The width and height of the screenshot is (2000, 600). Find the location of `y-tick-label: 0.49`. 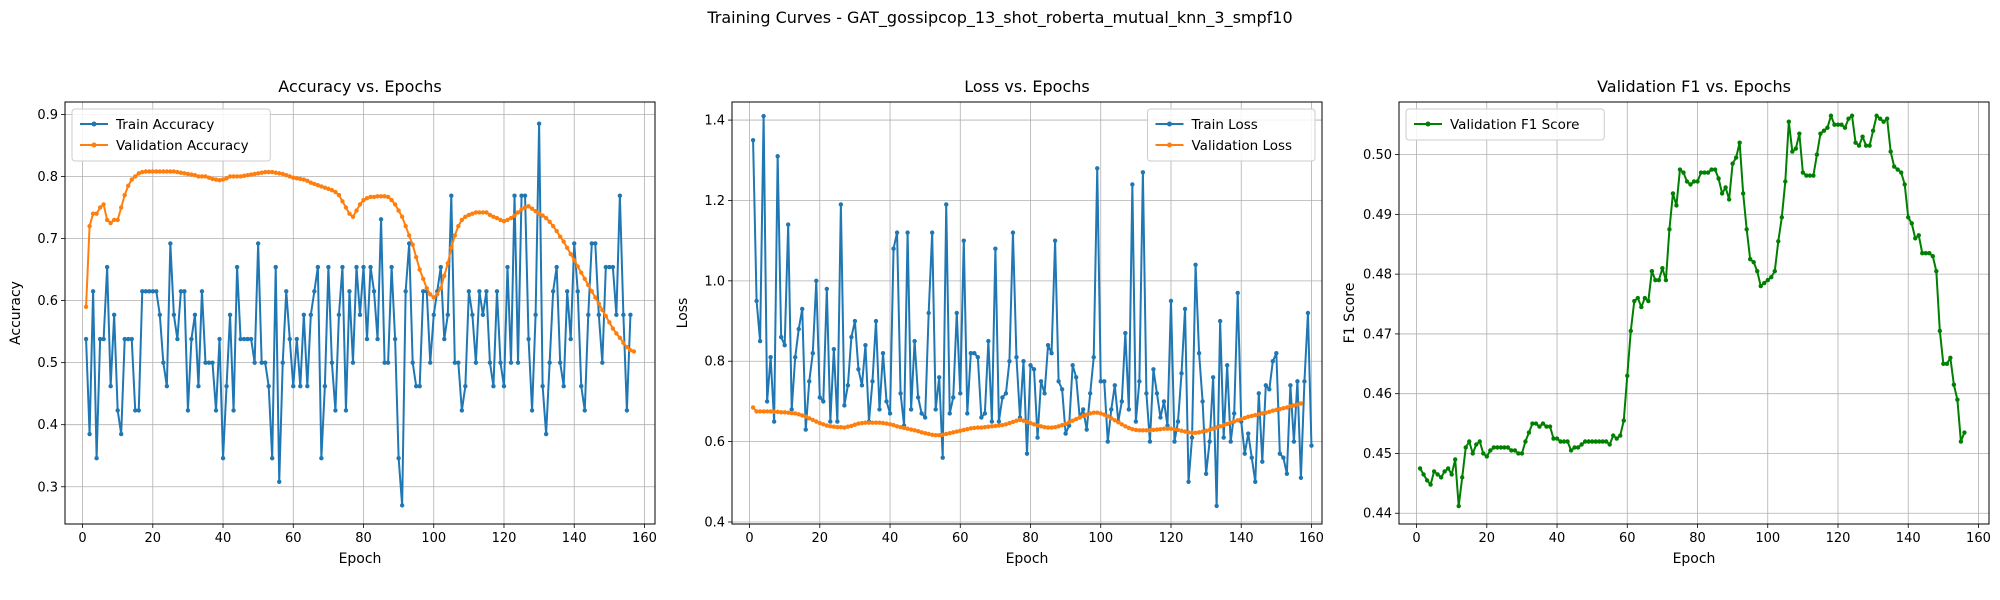

y-tick-label: 0.49 is located at coordinates (1377, 215).